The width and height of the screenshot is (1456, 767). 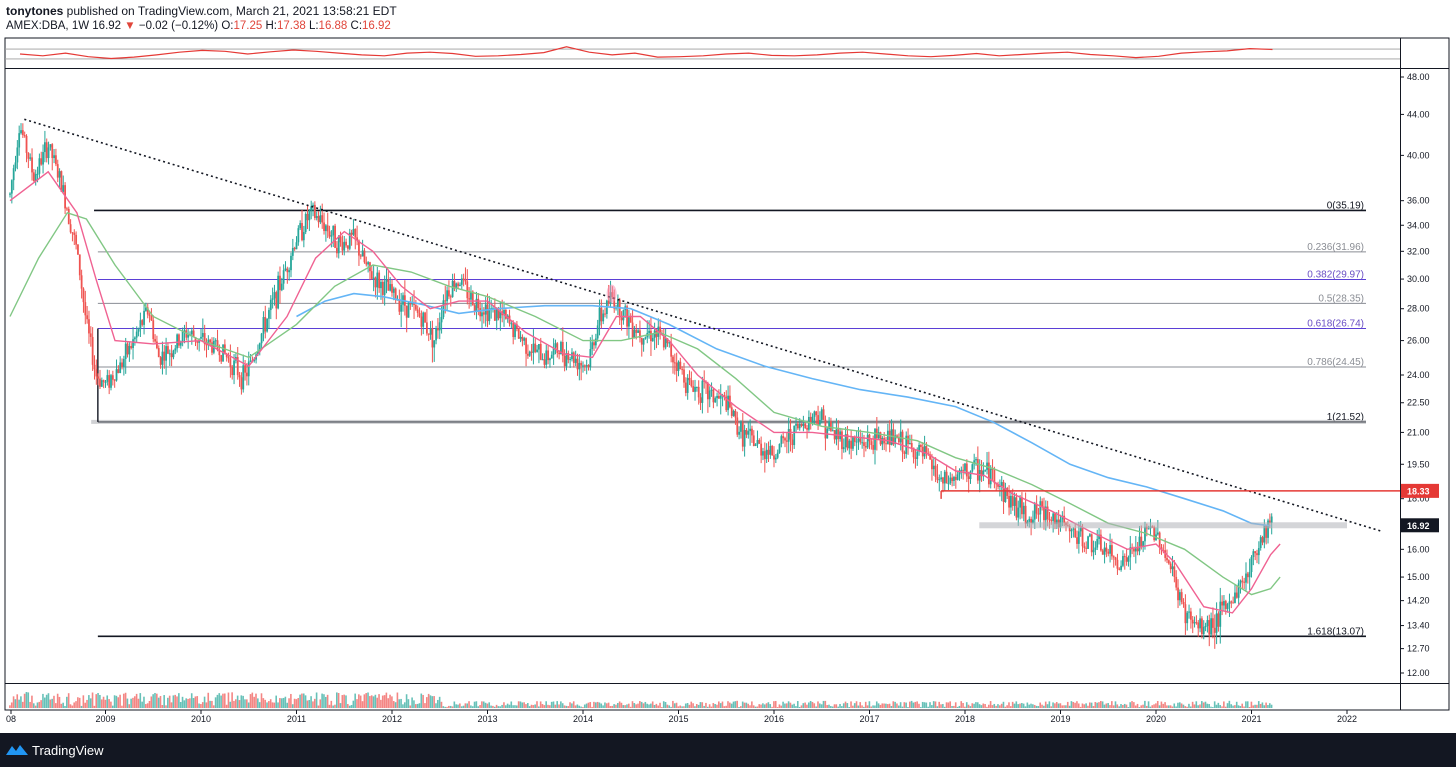 What do you see at coordinates (1418, 341) in the screenshot?
I see `y-tick-label: 26.00` at bounding box center [1418, 341].